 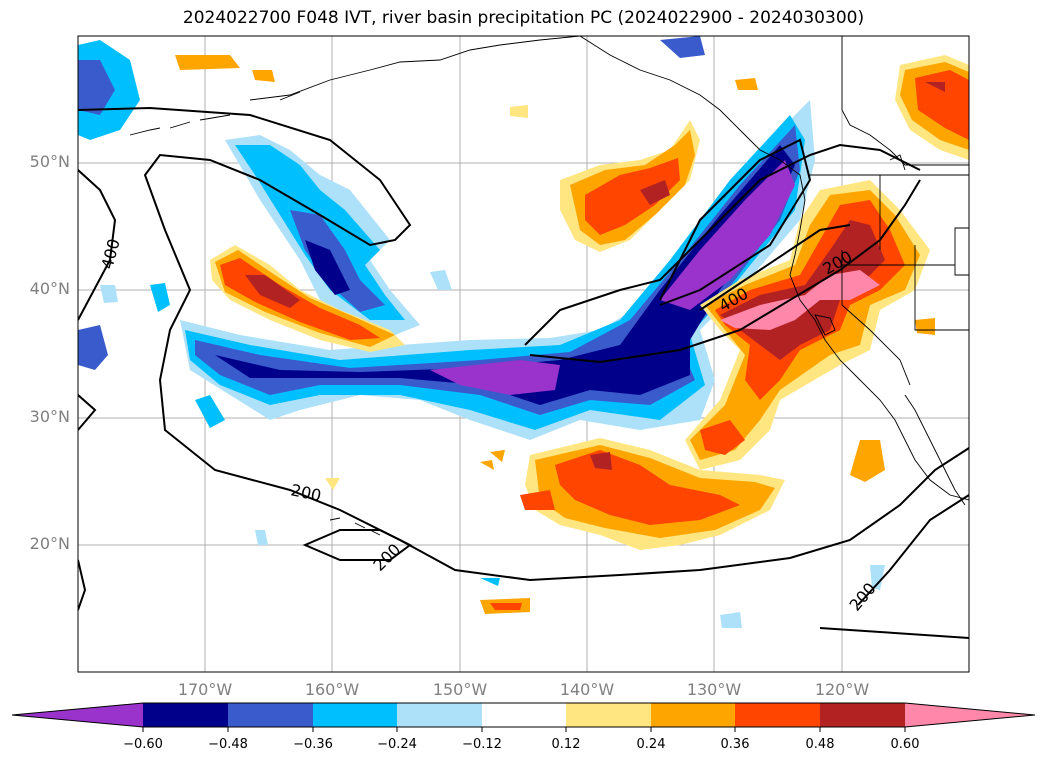 I want to click on colorbar-tick-marks, so click(x=524, y=729).